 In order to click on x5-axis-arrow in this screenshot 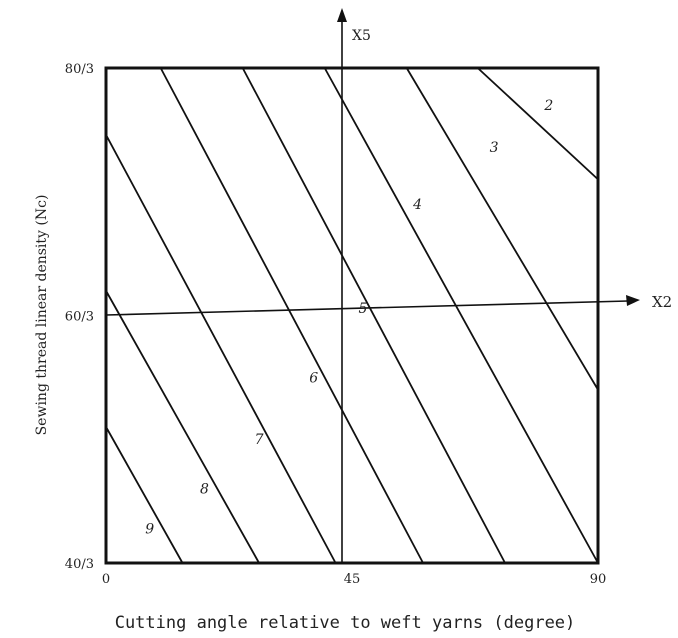, I will do `click(342, 15)`.